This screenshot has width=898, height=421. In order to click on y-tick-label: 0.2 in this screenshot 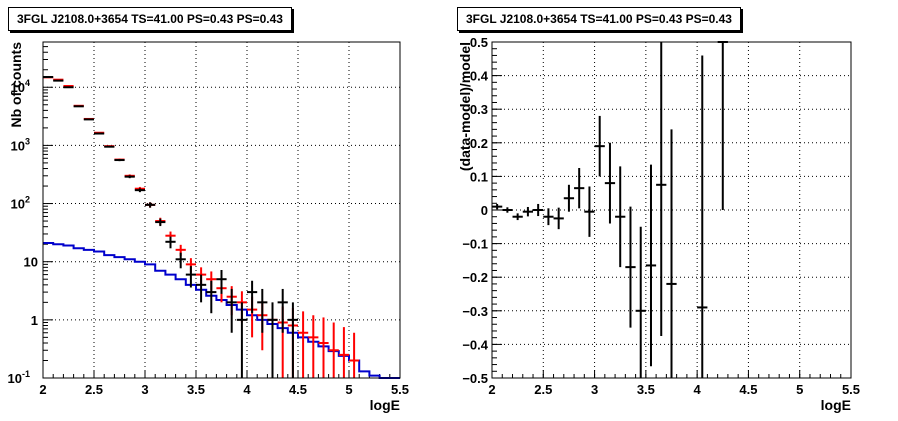, I will do `click(479, 143)`.